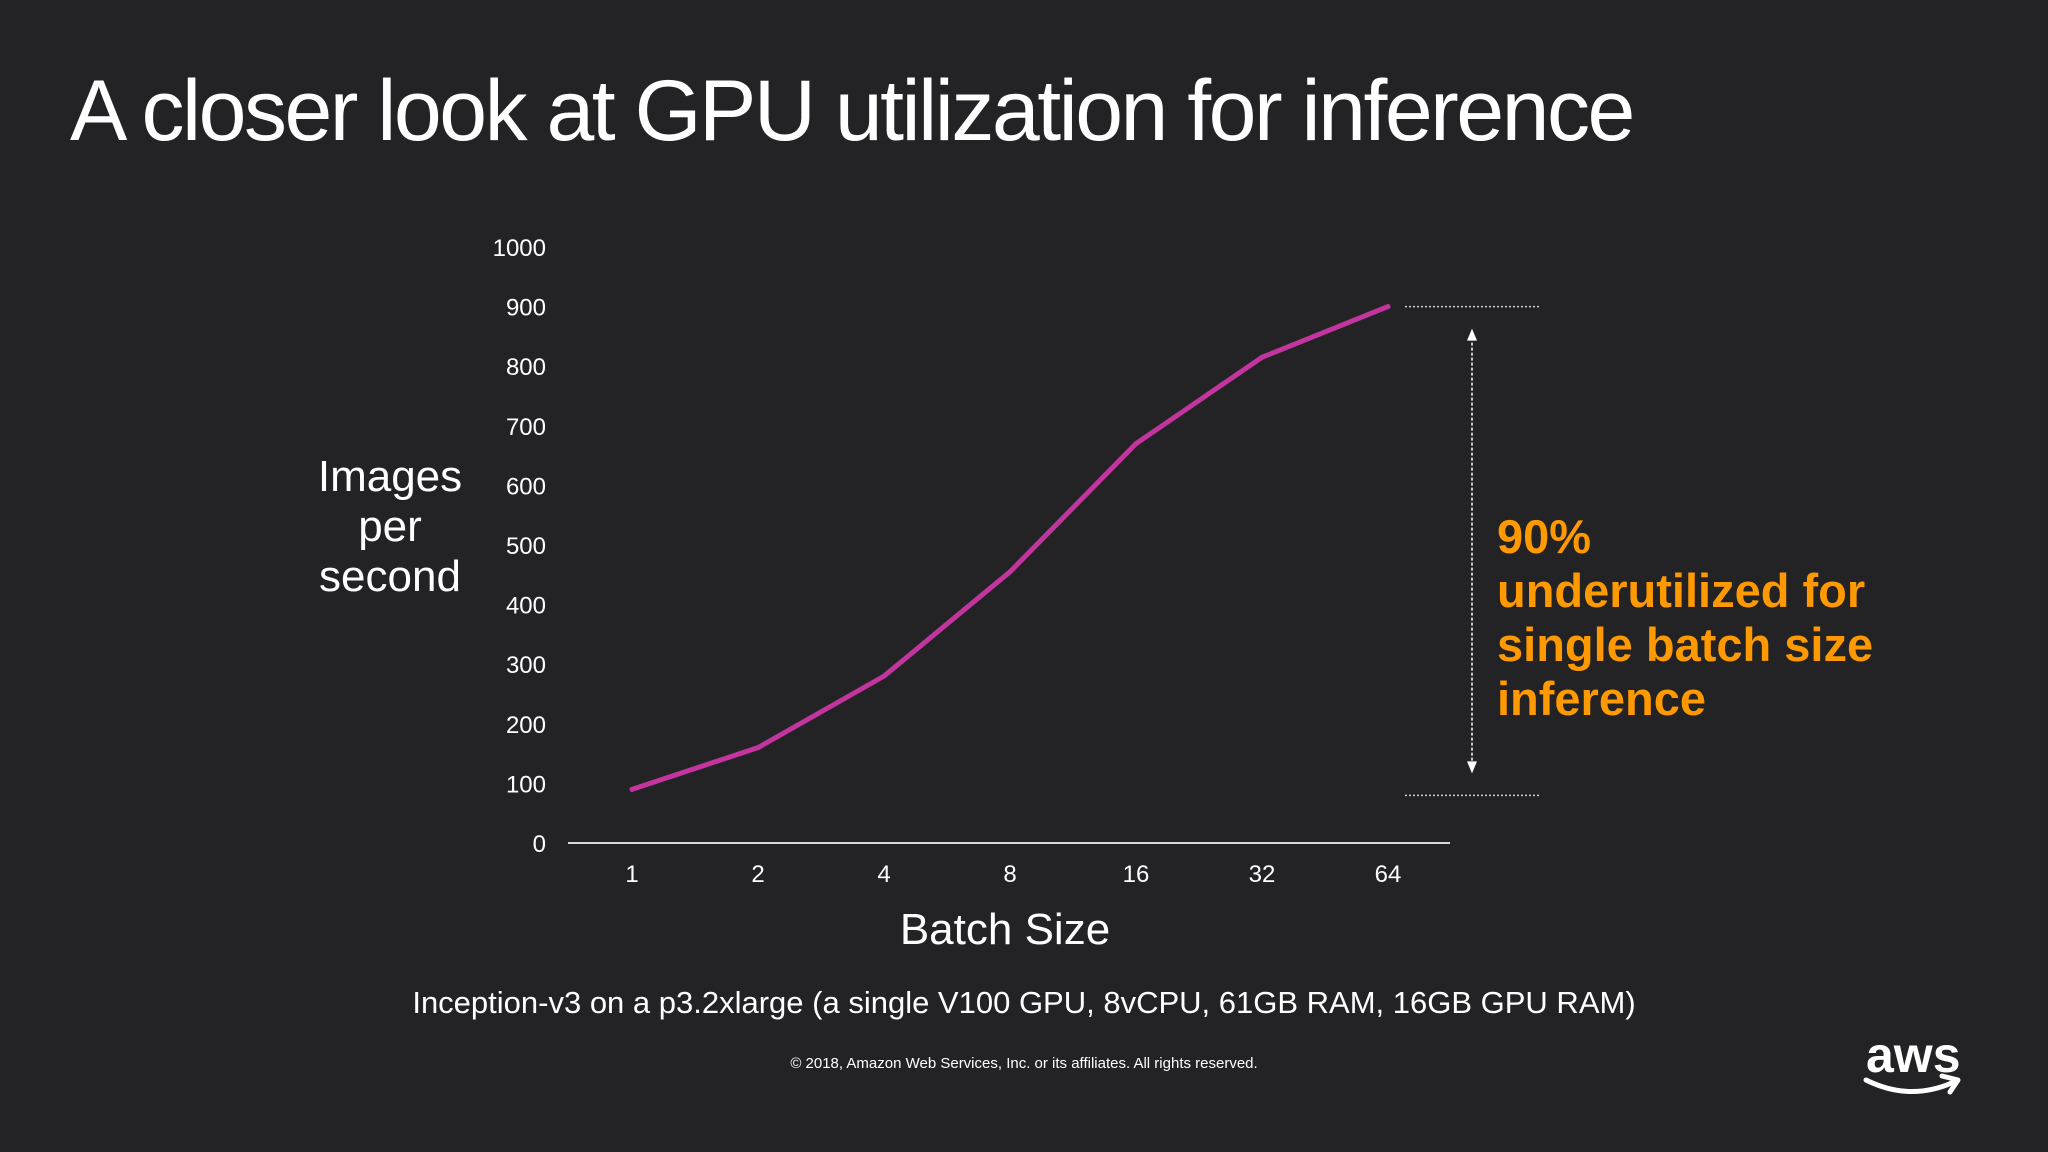 Image resolution: width=2048 pixels, height=1152 pixels. Describe the element at coordinates (1005, 929) in the screenshot. I see `x-axis-label: Batch Size` at that location.